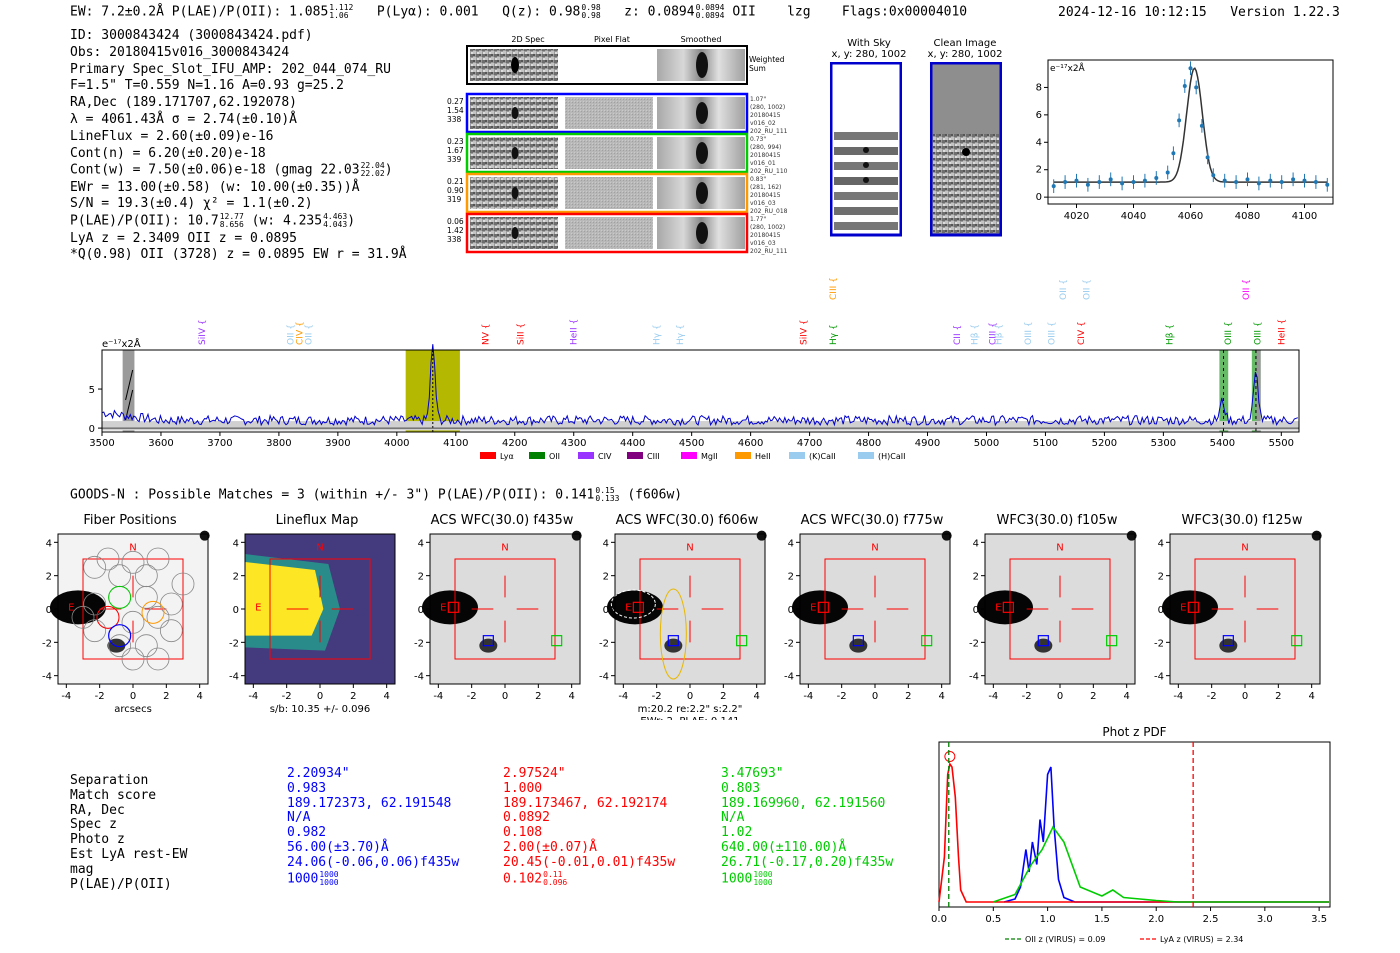 This screenshot has height=953, width=1400. What do you see at coordinates (199, 696) in the screenshot?
I see `cutout-xtick-label: 4` at bounding box center [199, 696].